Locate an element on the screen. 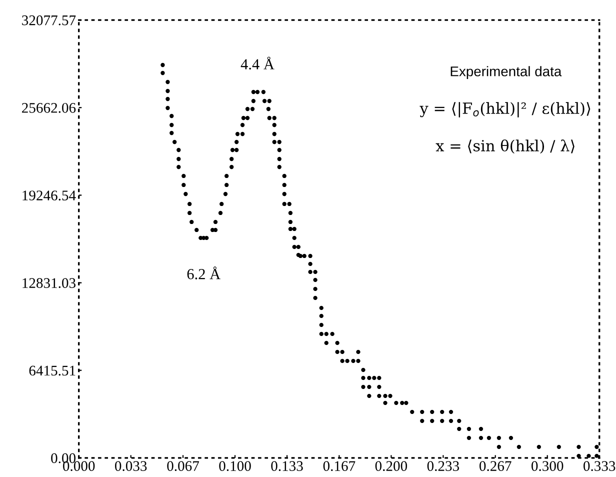  x-tick-label: 0.133 is located at coordinates (287, 466).